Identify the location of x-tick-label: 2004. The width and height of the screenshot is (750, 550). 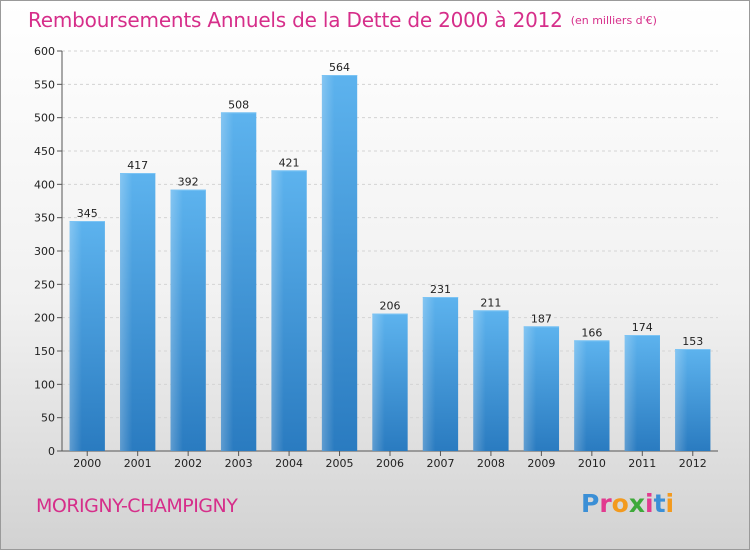
(289, 463).